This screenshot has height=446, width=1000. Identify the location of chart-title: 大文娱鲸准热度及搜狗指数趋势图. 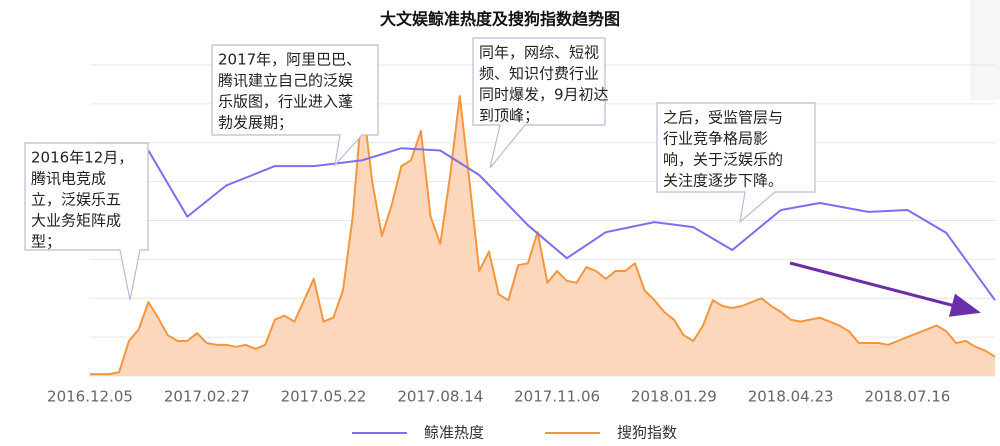
(500, 19).